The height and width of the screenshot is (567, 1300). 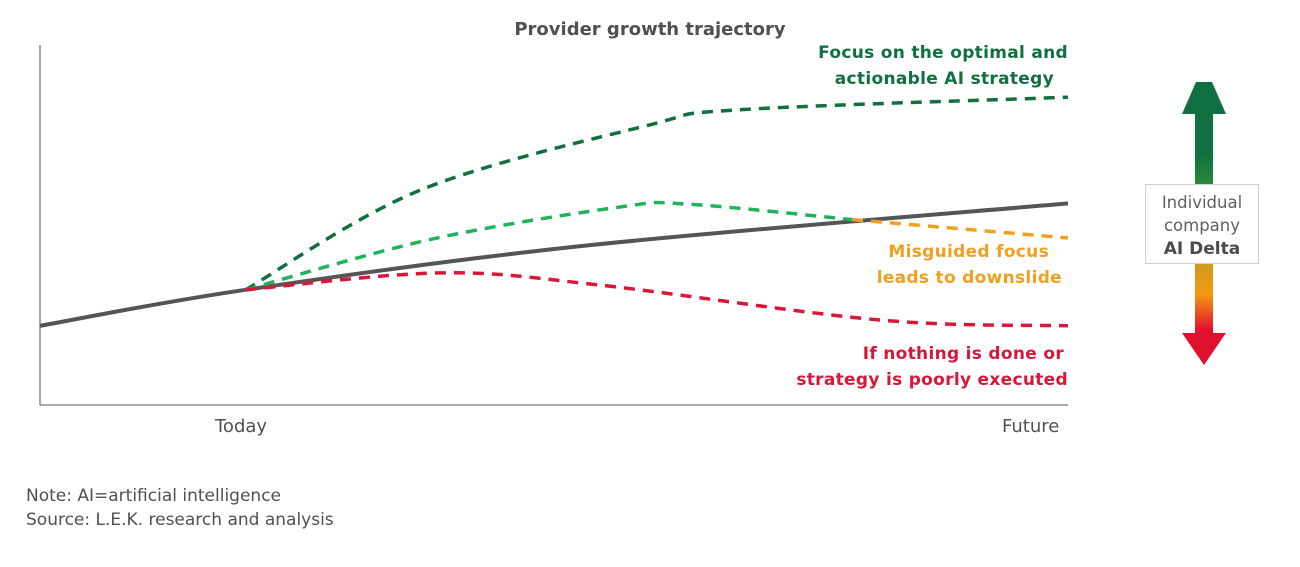 What do you see at coordinates (657, 299) in the screenshot?
I see `series-line-nothing-done` at bounding box center [657, 299].